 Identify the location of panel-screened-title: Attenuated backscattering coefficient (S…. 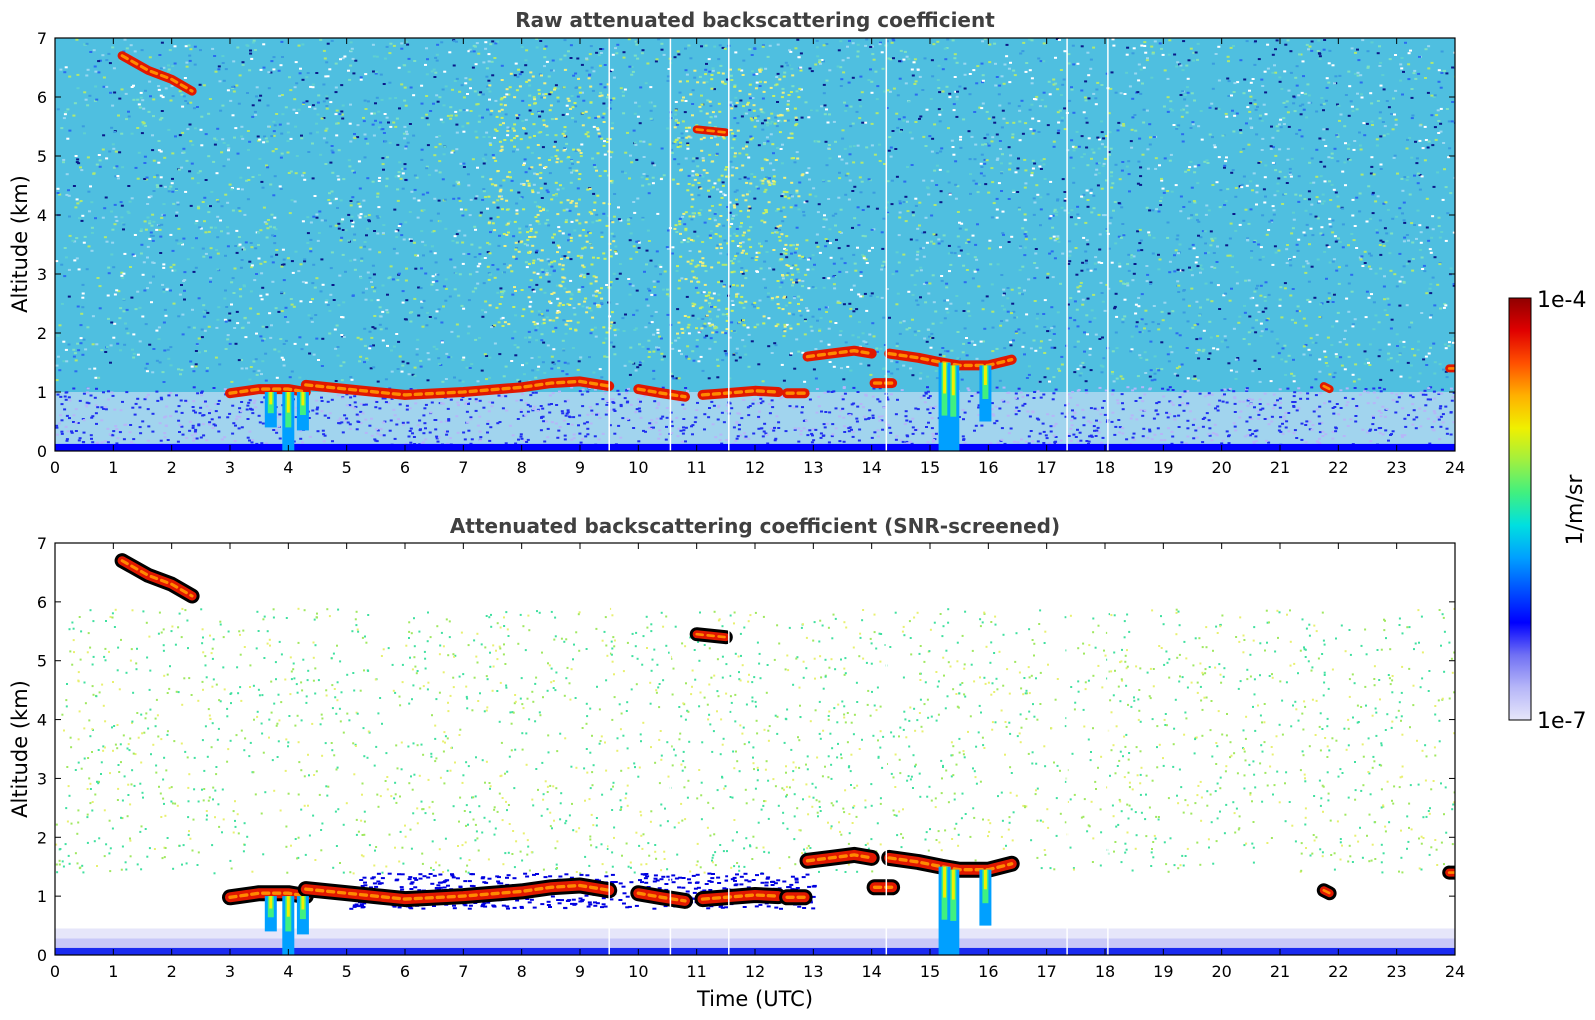
(755, 526).